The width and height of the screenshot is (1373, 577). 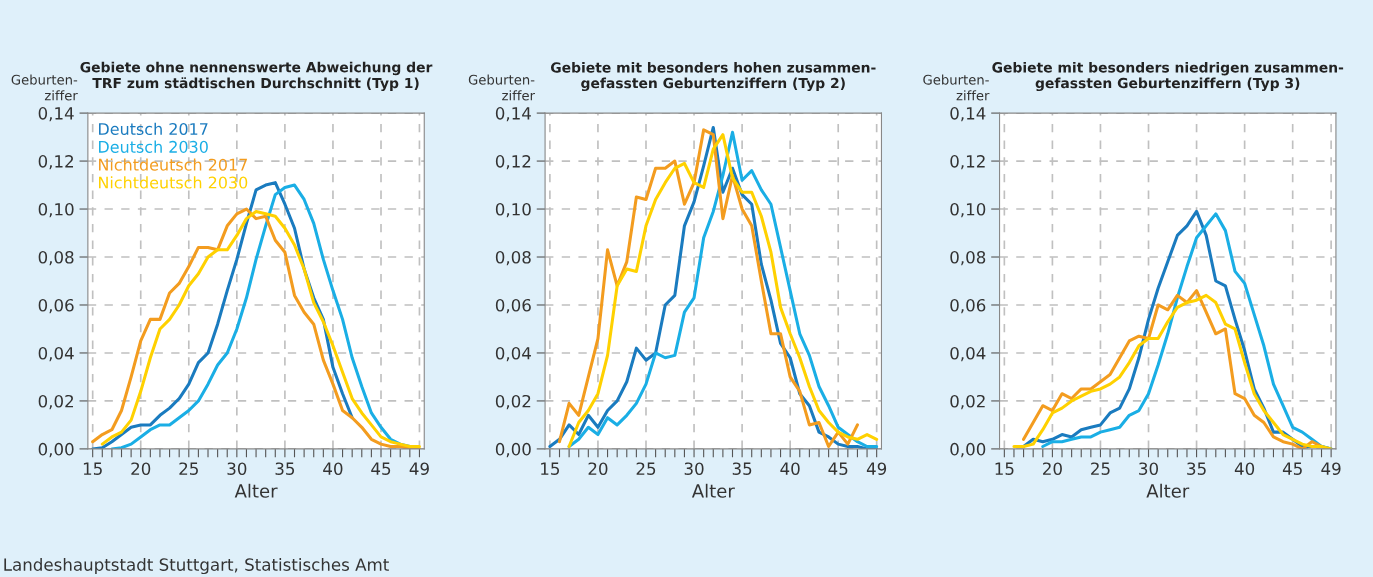 What do you see at coordinates (256, 76) in the screenshot?
I see `chart-title: Gebiete ohne nennenswerte Abweichung der TRF zum städtischen Durchschnitt (Typ 1)` at bounding box center [256, 76].